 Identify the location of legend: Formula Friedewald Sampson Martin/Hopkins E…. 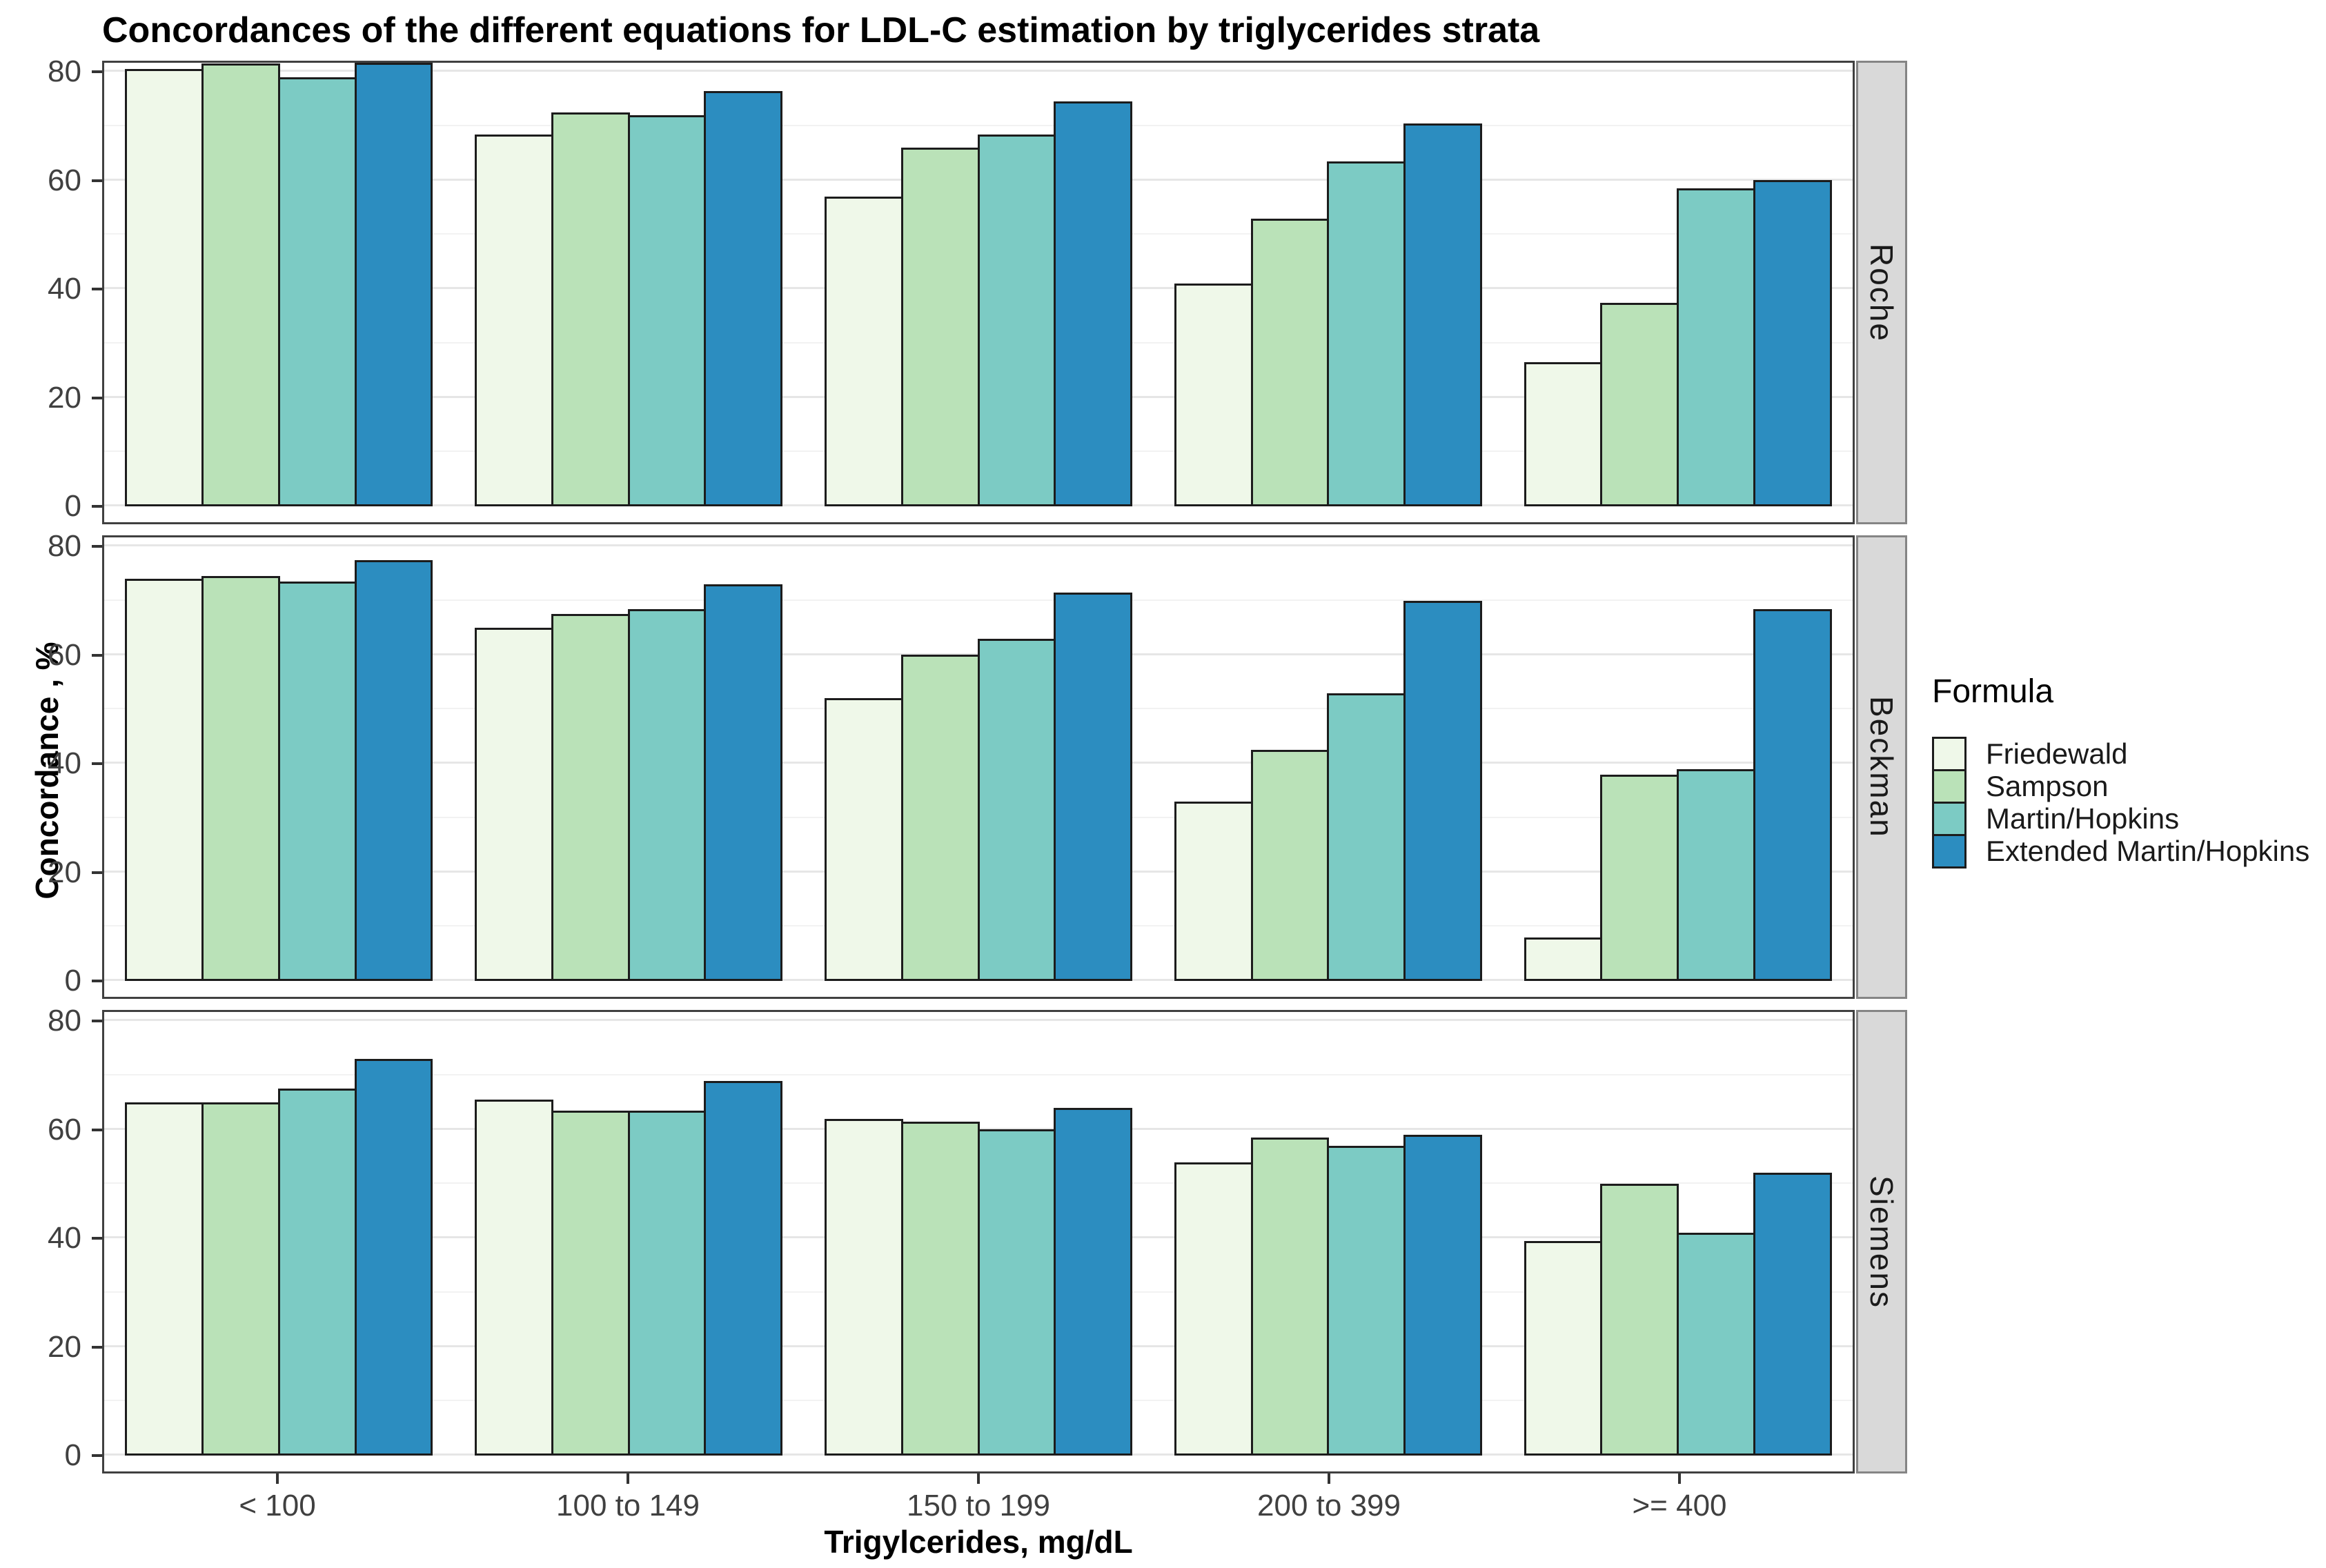
(2120, 771).